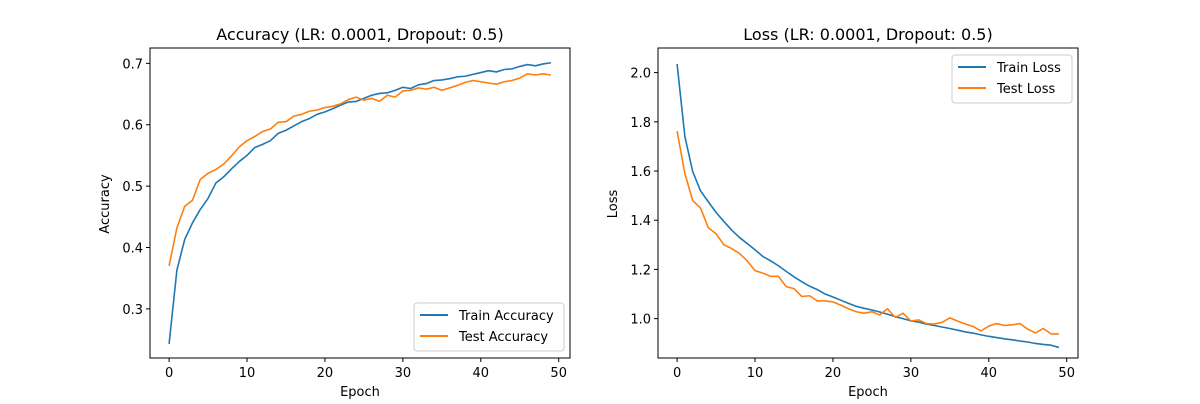 The image size is (1200, 404). What do you see at coordinates (1012, 79) in the screenshot?
I see `loss-legend: Train Loss Test Loss` at bounding box center [1012, 79].